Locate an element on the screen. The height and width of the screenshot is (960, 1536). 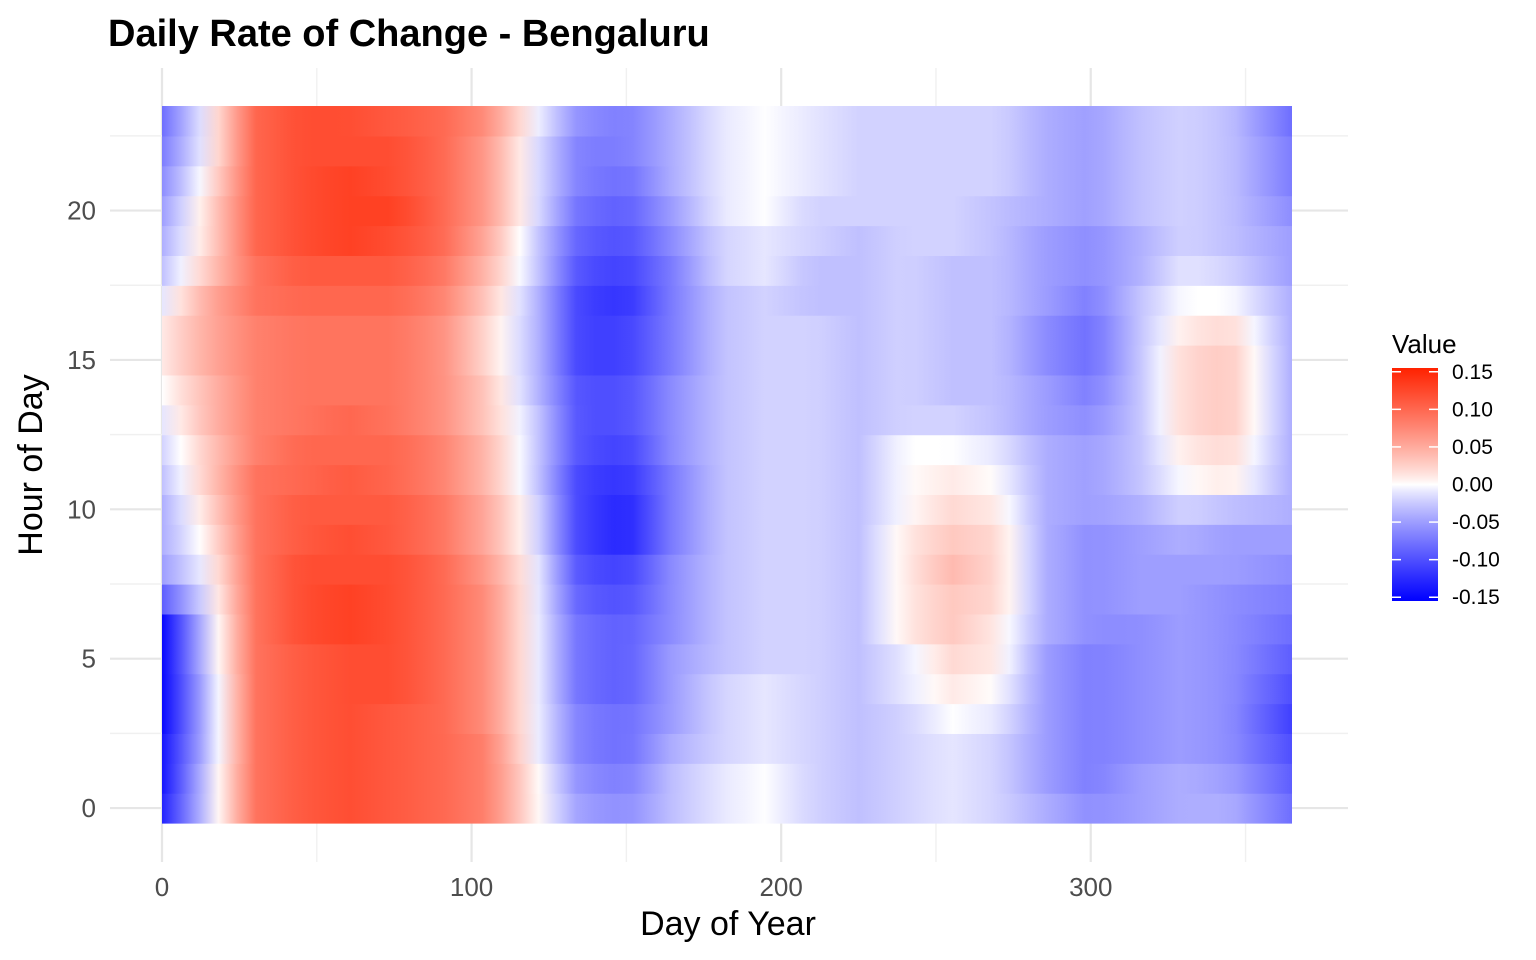
y-tick-label: 10 is located at coordinates (81, 509).